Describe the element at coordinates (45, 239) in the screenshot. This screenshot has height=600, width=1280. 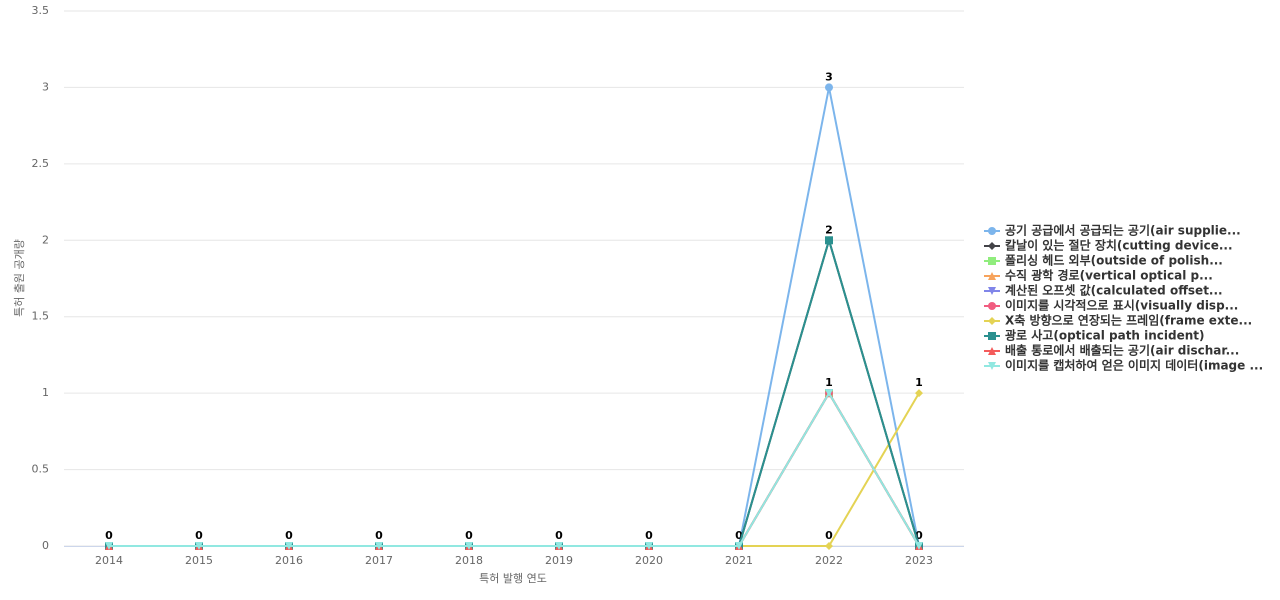
I see `y-tick-label: 2` at that location.